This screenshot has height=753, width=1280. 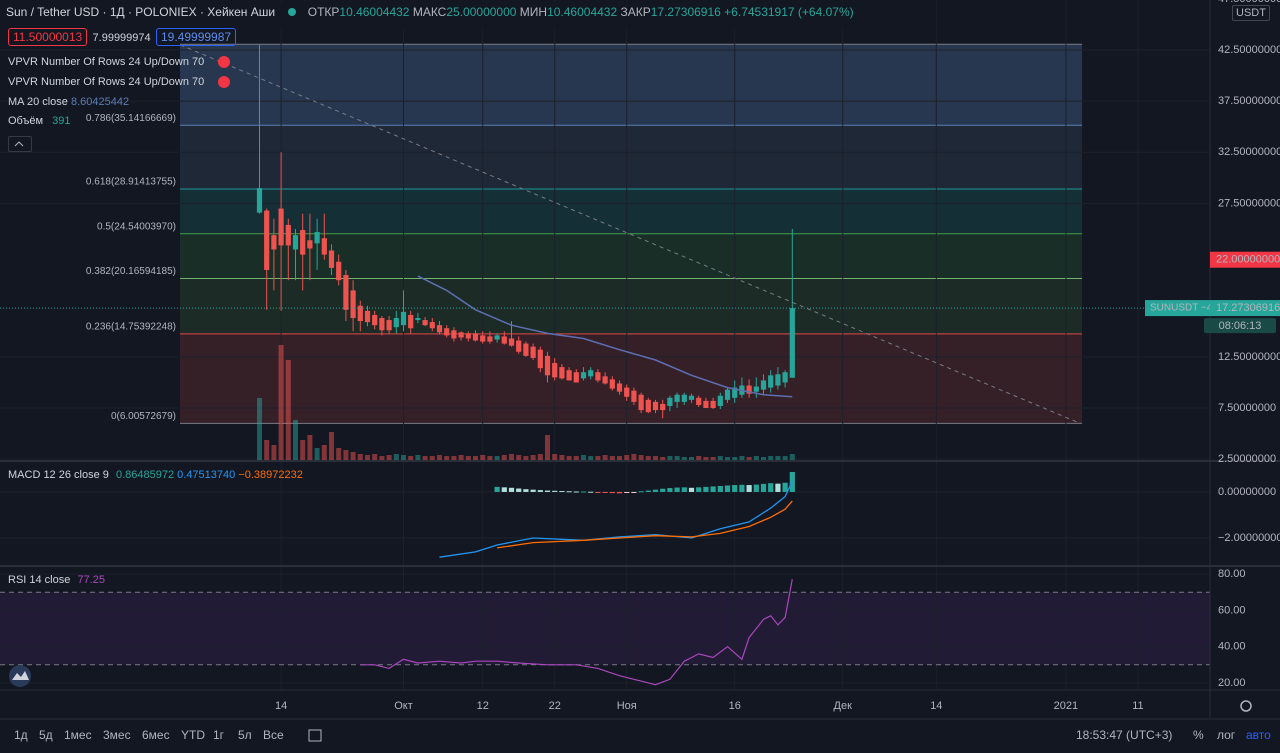 I want to click on range-button: 6мес, so click(x=156, y=735).